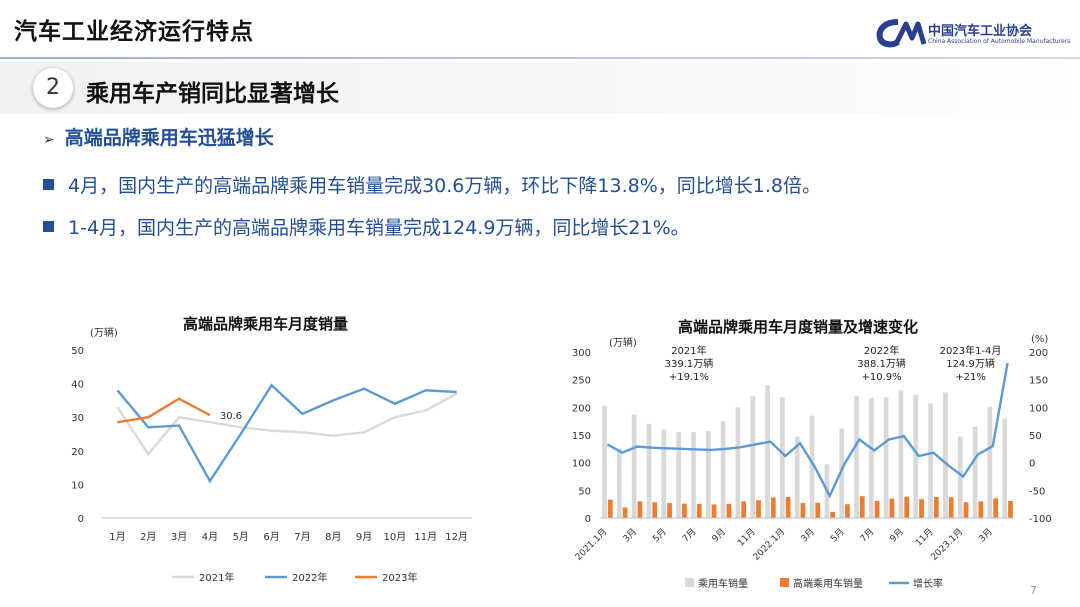  I want to click on chart1-x-tick-label: 2月, so click(148, 537).